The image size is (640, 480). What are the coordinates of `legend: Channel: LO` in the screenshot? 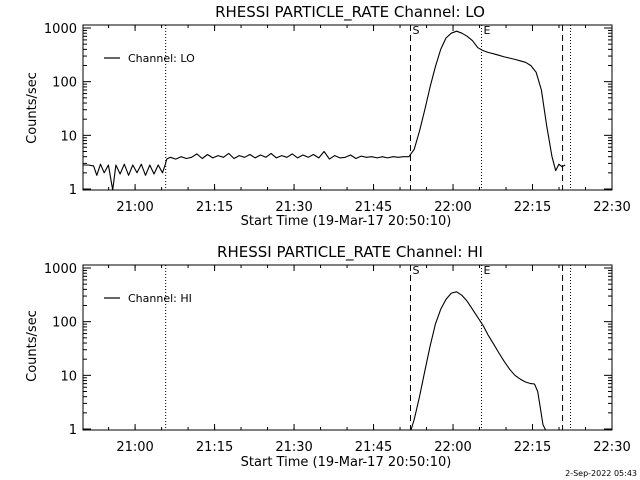 It's located at (149, 58).